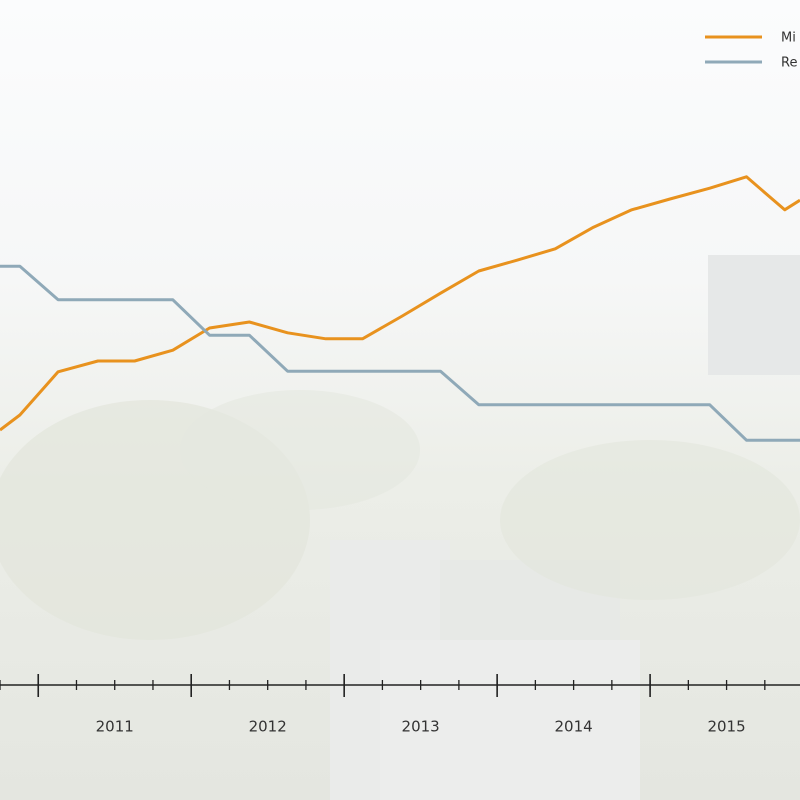  What do you see at coordinates (574, 727) in the screenshot?
I see `x-tick-label: 2014` at bounding box center [574, 727].